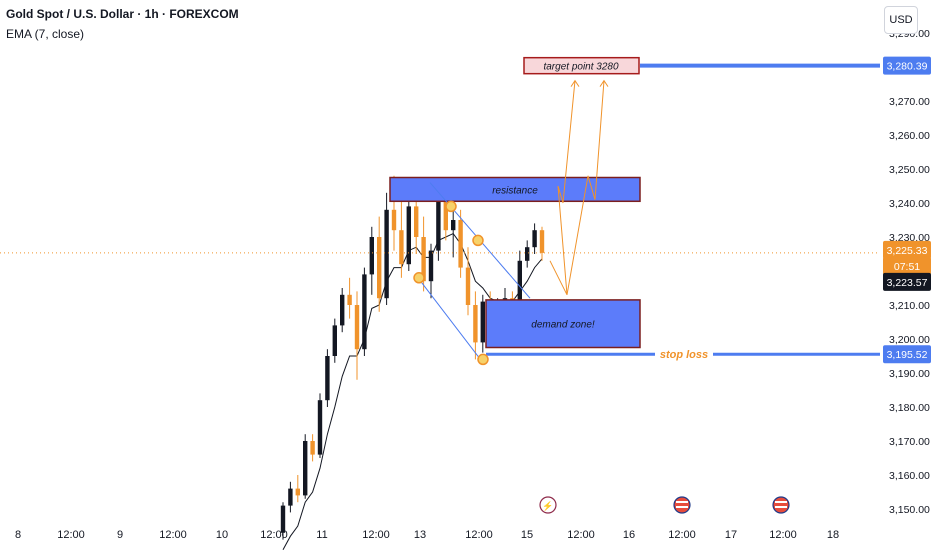 The image size is (932, 550). I want to click on stop-loss-price-label: 3,195.52, so click(907, 355).